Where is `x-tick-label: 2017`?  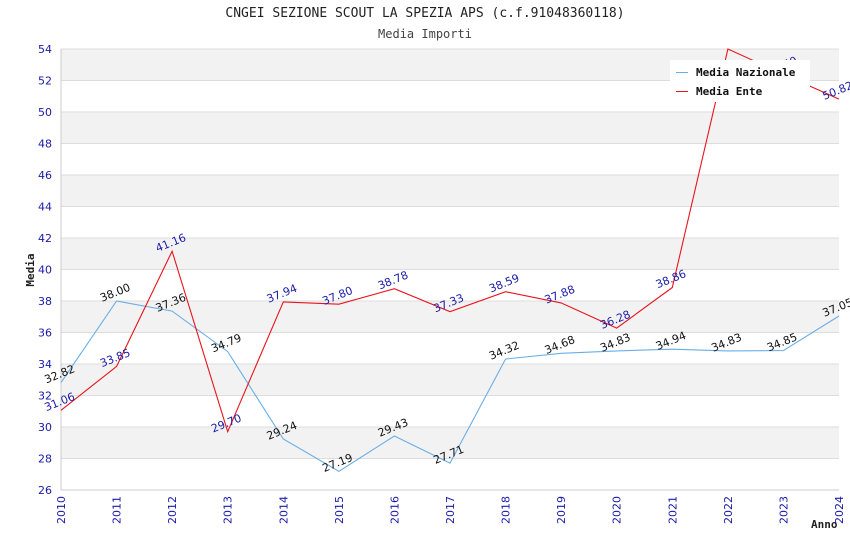 x-tick-label: 2017 is located at coordinates (450, 510).